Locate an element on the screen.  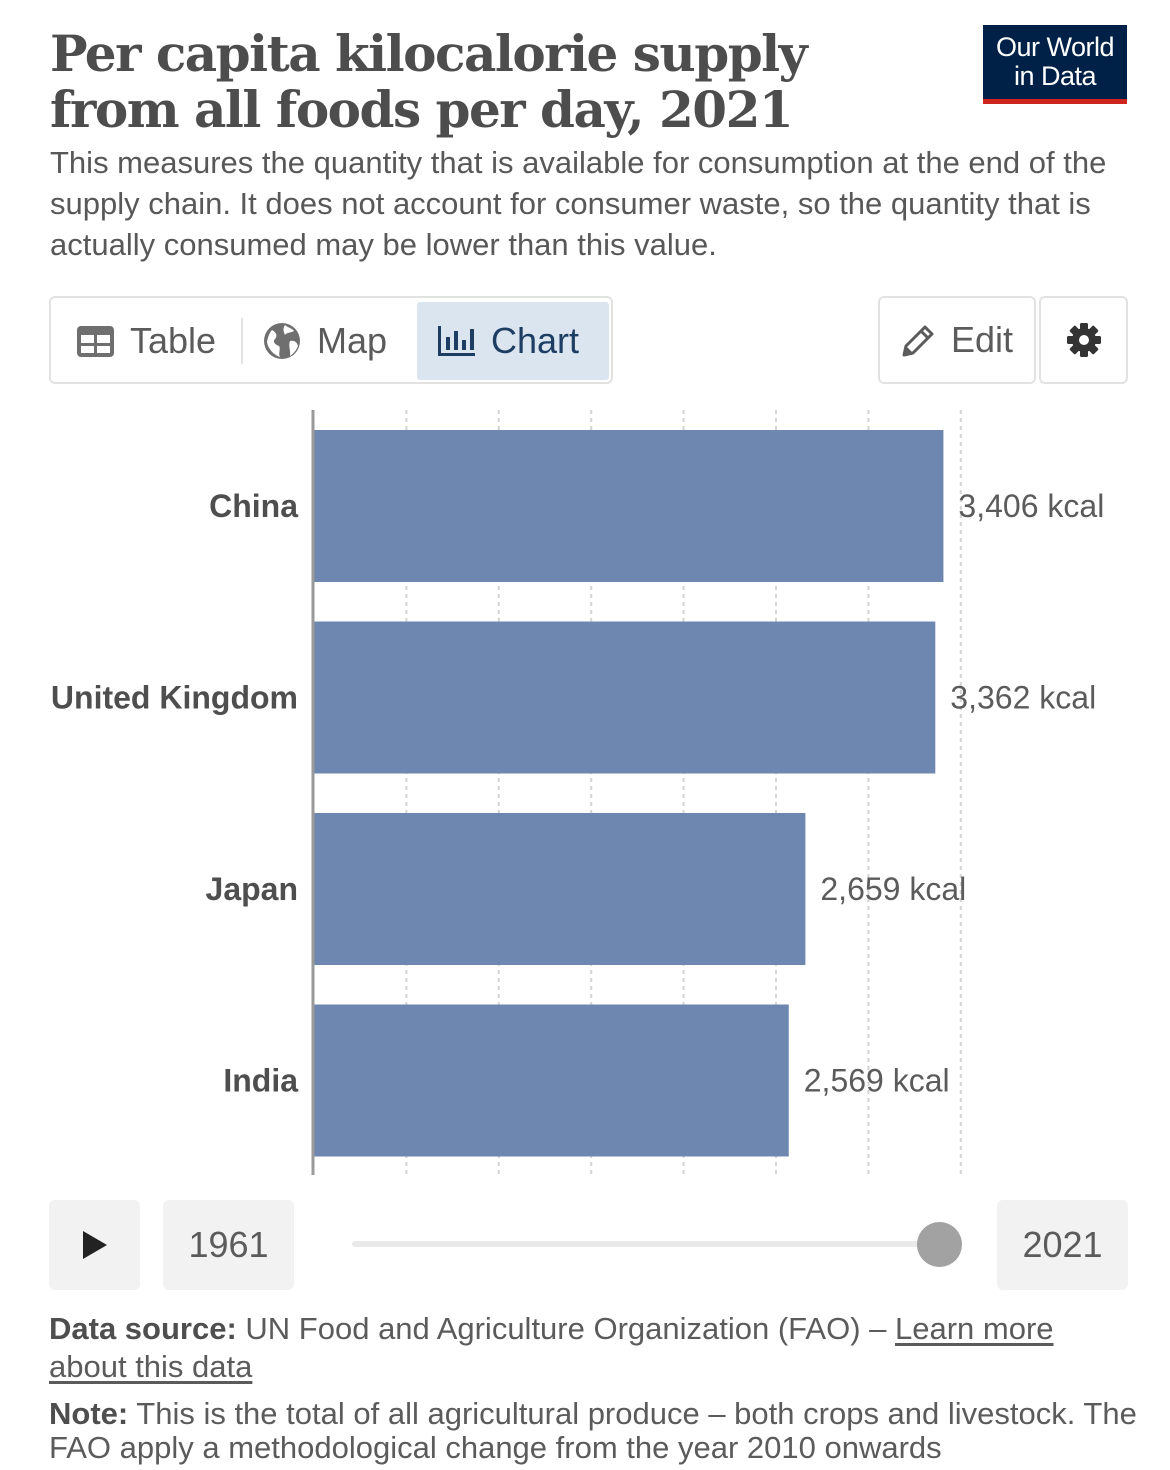
play-button is located at coordinates (94, 1245).